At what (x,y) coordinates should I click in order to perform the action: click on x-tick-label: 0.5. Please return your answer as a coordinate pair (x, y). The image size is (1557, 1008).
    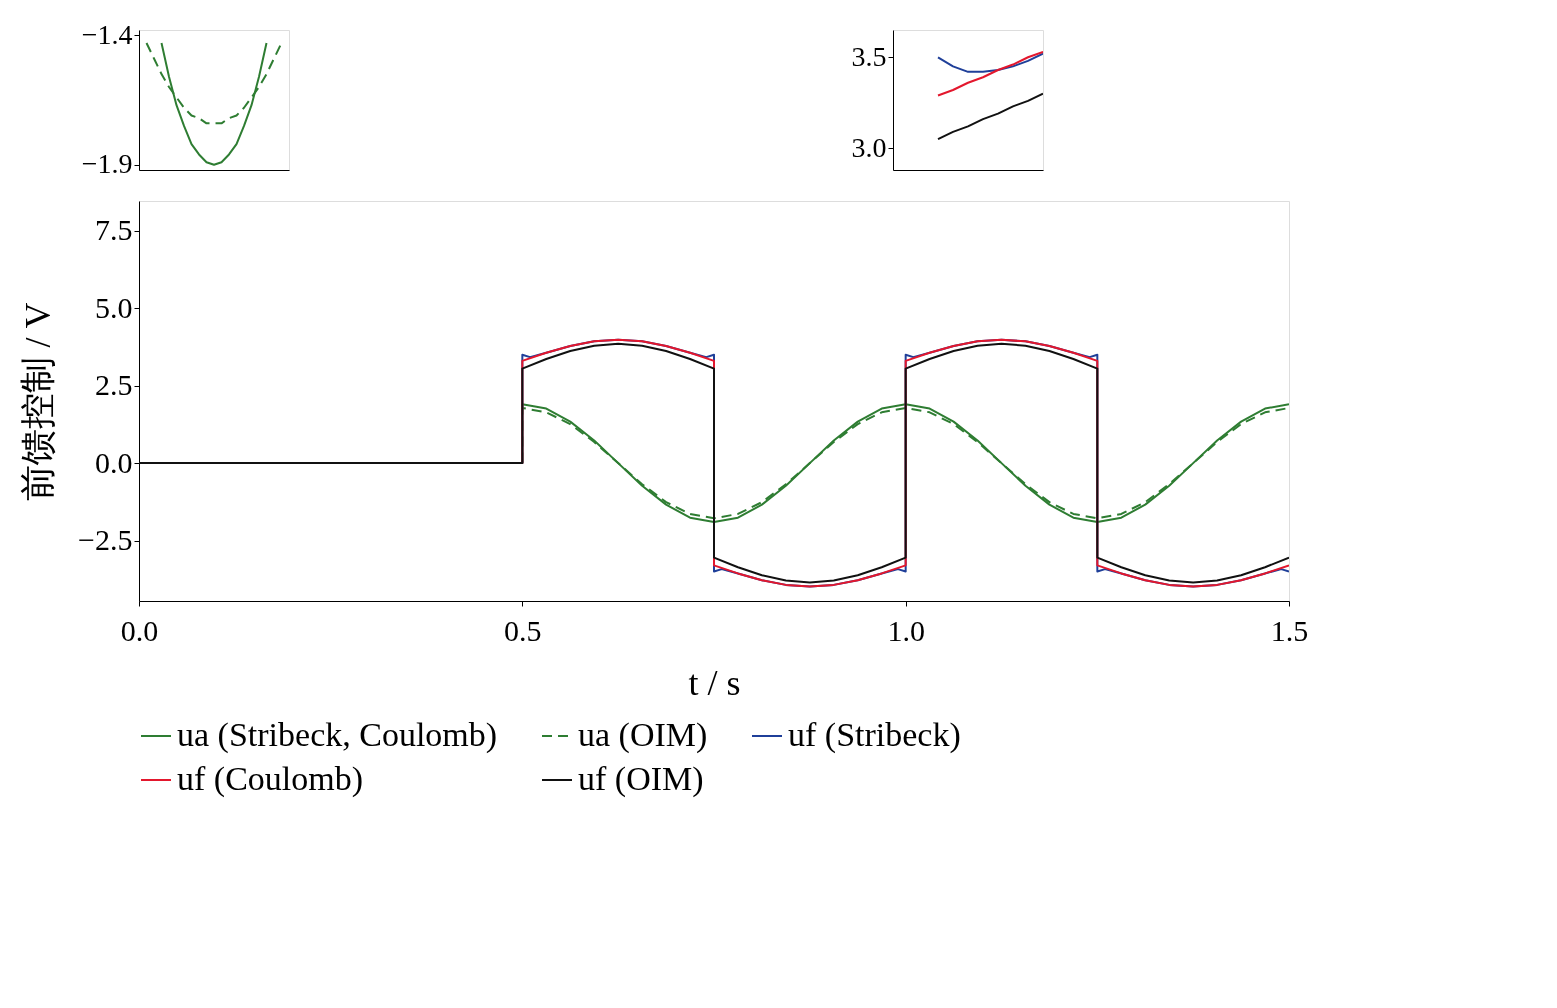
    Looking at the image, I should click on (523, 630).